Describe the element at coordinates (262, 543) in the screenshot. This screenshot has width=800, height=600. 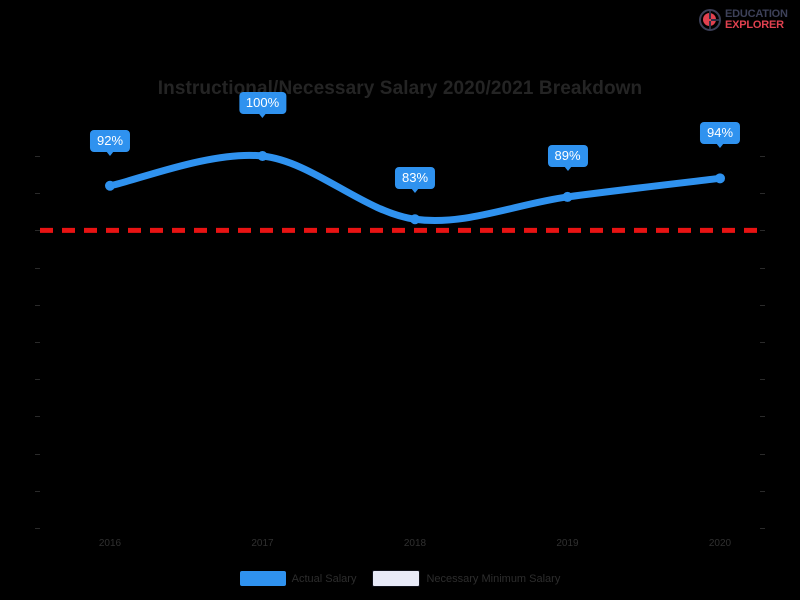
I see `x-axis-tick-label: 2017` at that location.